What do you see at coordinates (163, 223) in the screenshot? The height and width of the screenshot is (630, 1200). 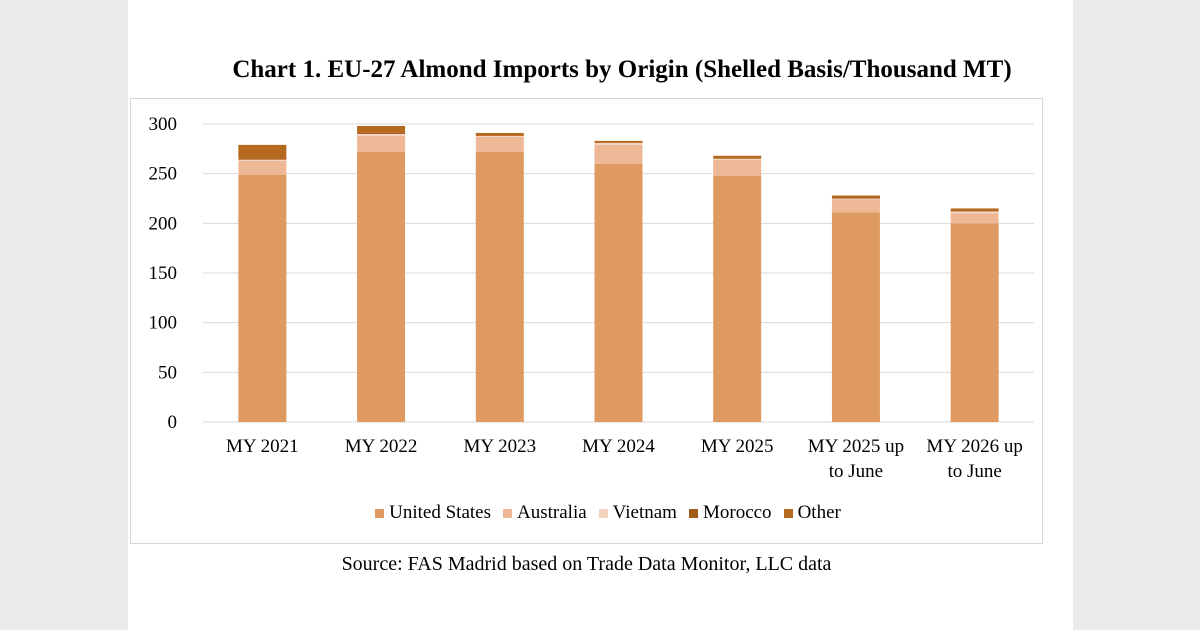 I see `y-tick-label: 200` at bounding box center [163, 223].